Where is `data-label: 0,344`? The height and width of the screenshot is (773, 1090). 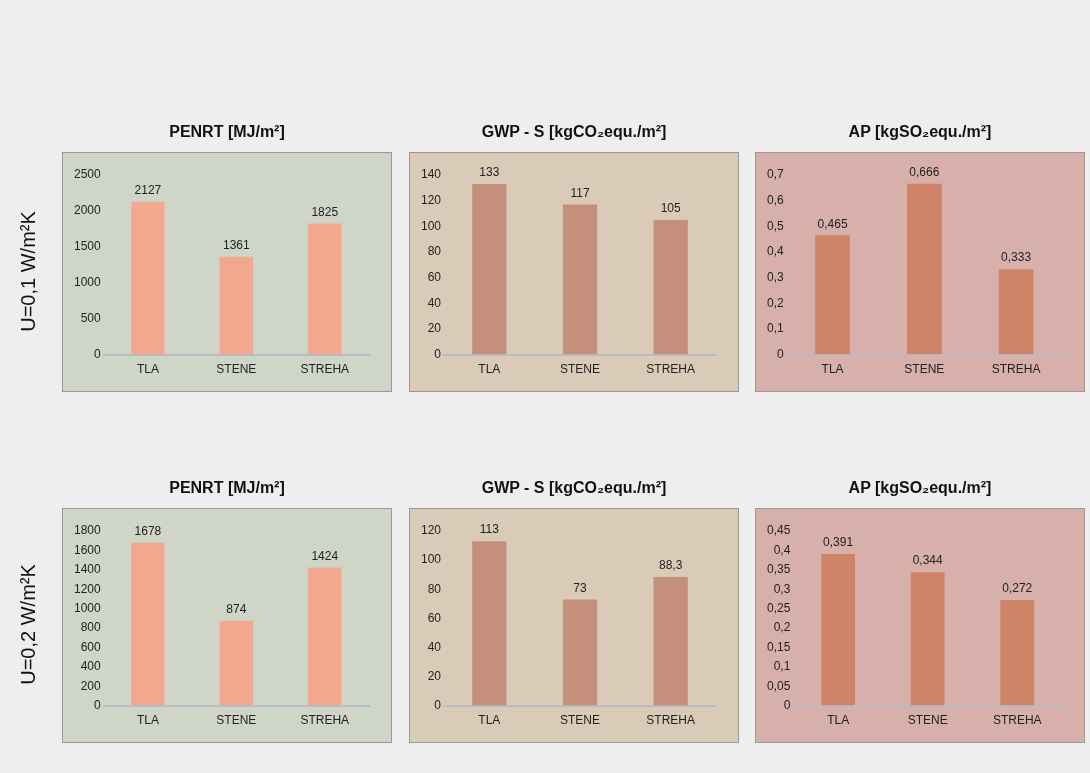
data-label: 0,344 is located at coordinates (928, 560).